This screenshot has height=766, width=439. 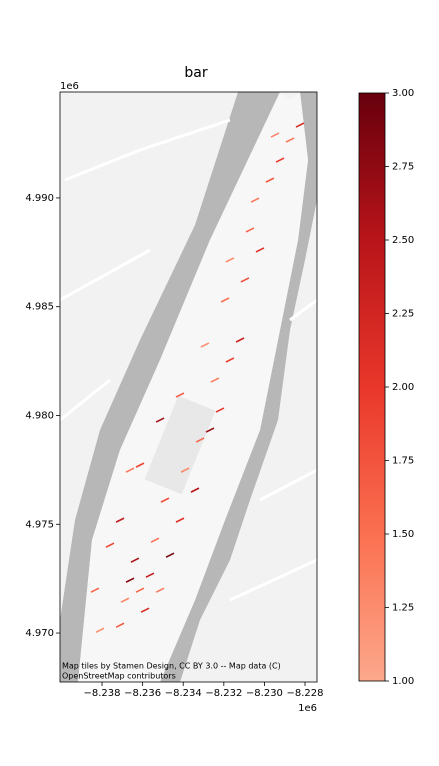 I want to click on colorbar-tick-label: 3.00, so click(x=403, y=93).